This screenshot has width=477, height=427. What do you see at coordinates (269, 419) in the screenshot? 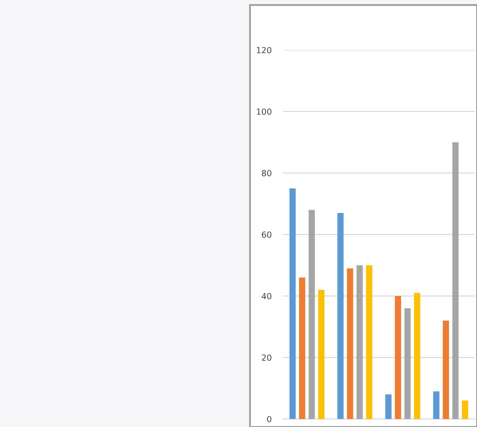
I see `y-tick-label: 0` at bounding box center [269, 419].